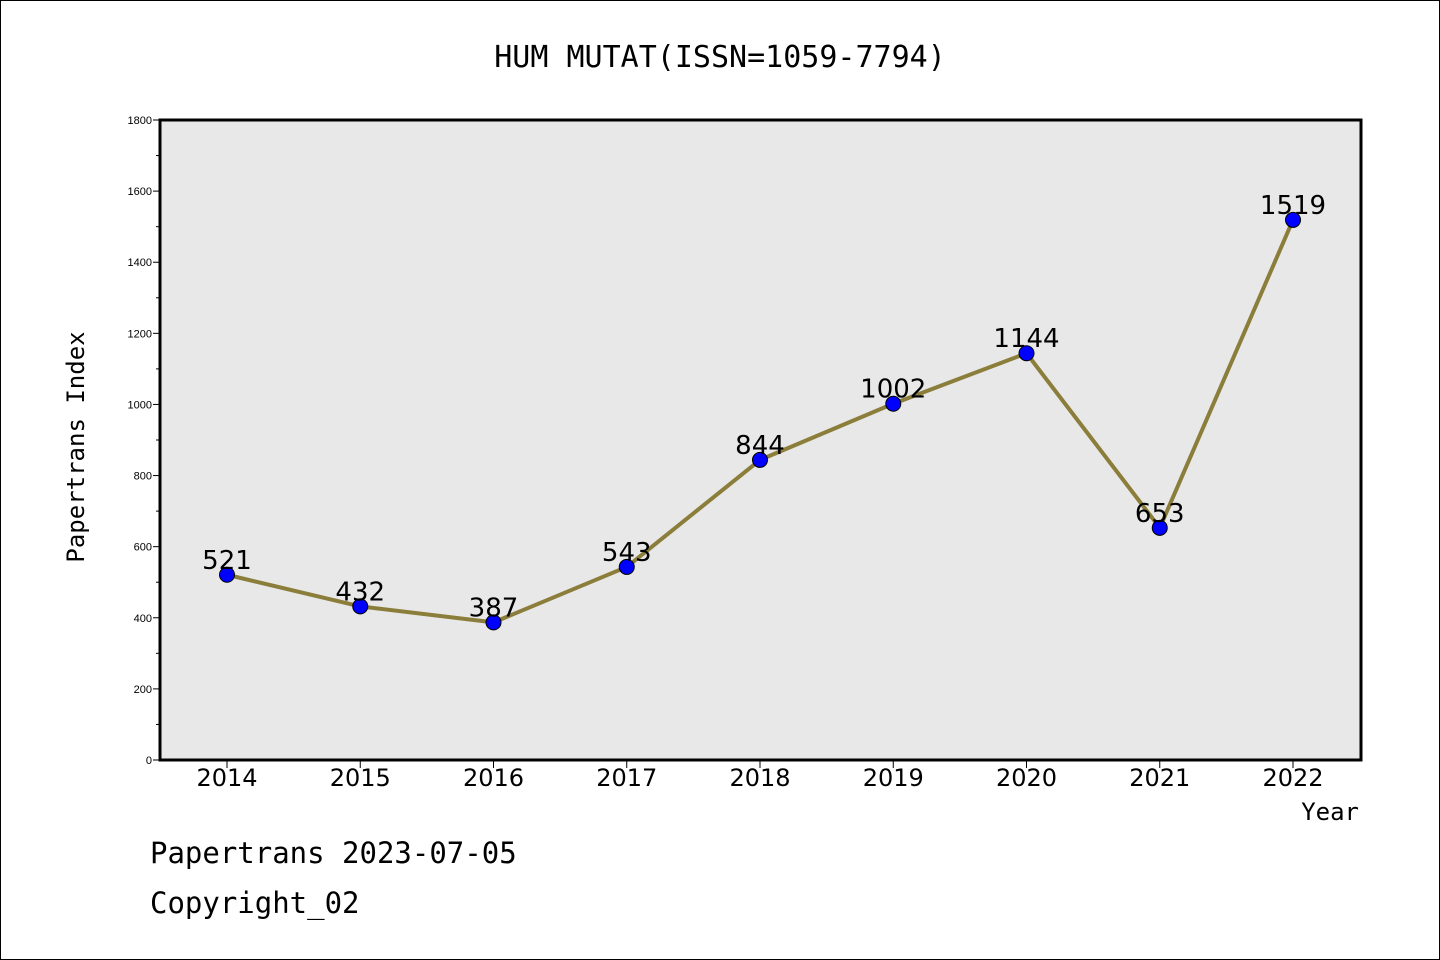  Describe the element at coordinates (494, 608) in the screenshot. I see `data-label: 387` at that location.